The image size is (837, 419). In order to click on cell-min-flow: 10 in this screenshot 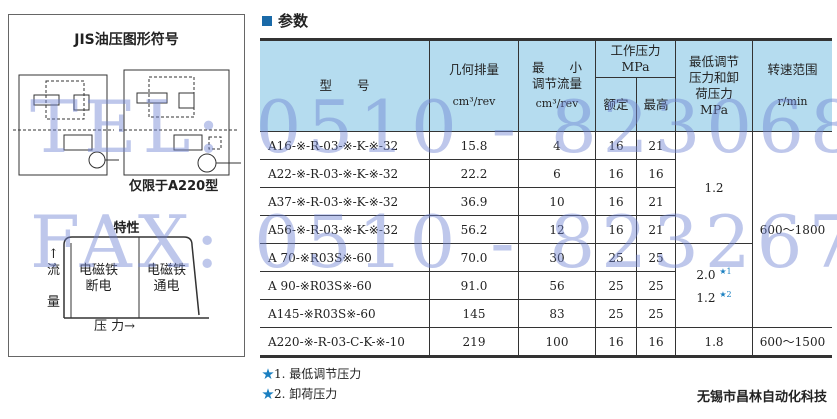, I will do `click(557, 201)`.